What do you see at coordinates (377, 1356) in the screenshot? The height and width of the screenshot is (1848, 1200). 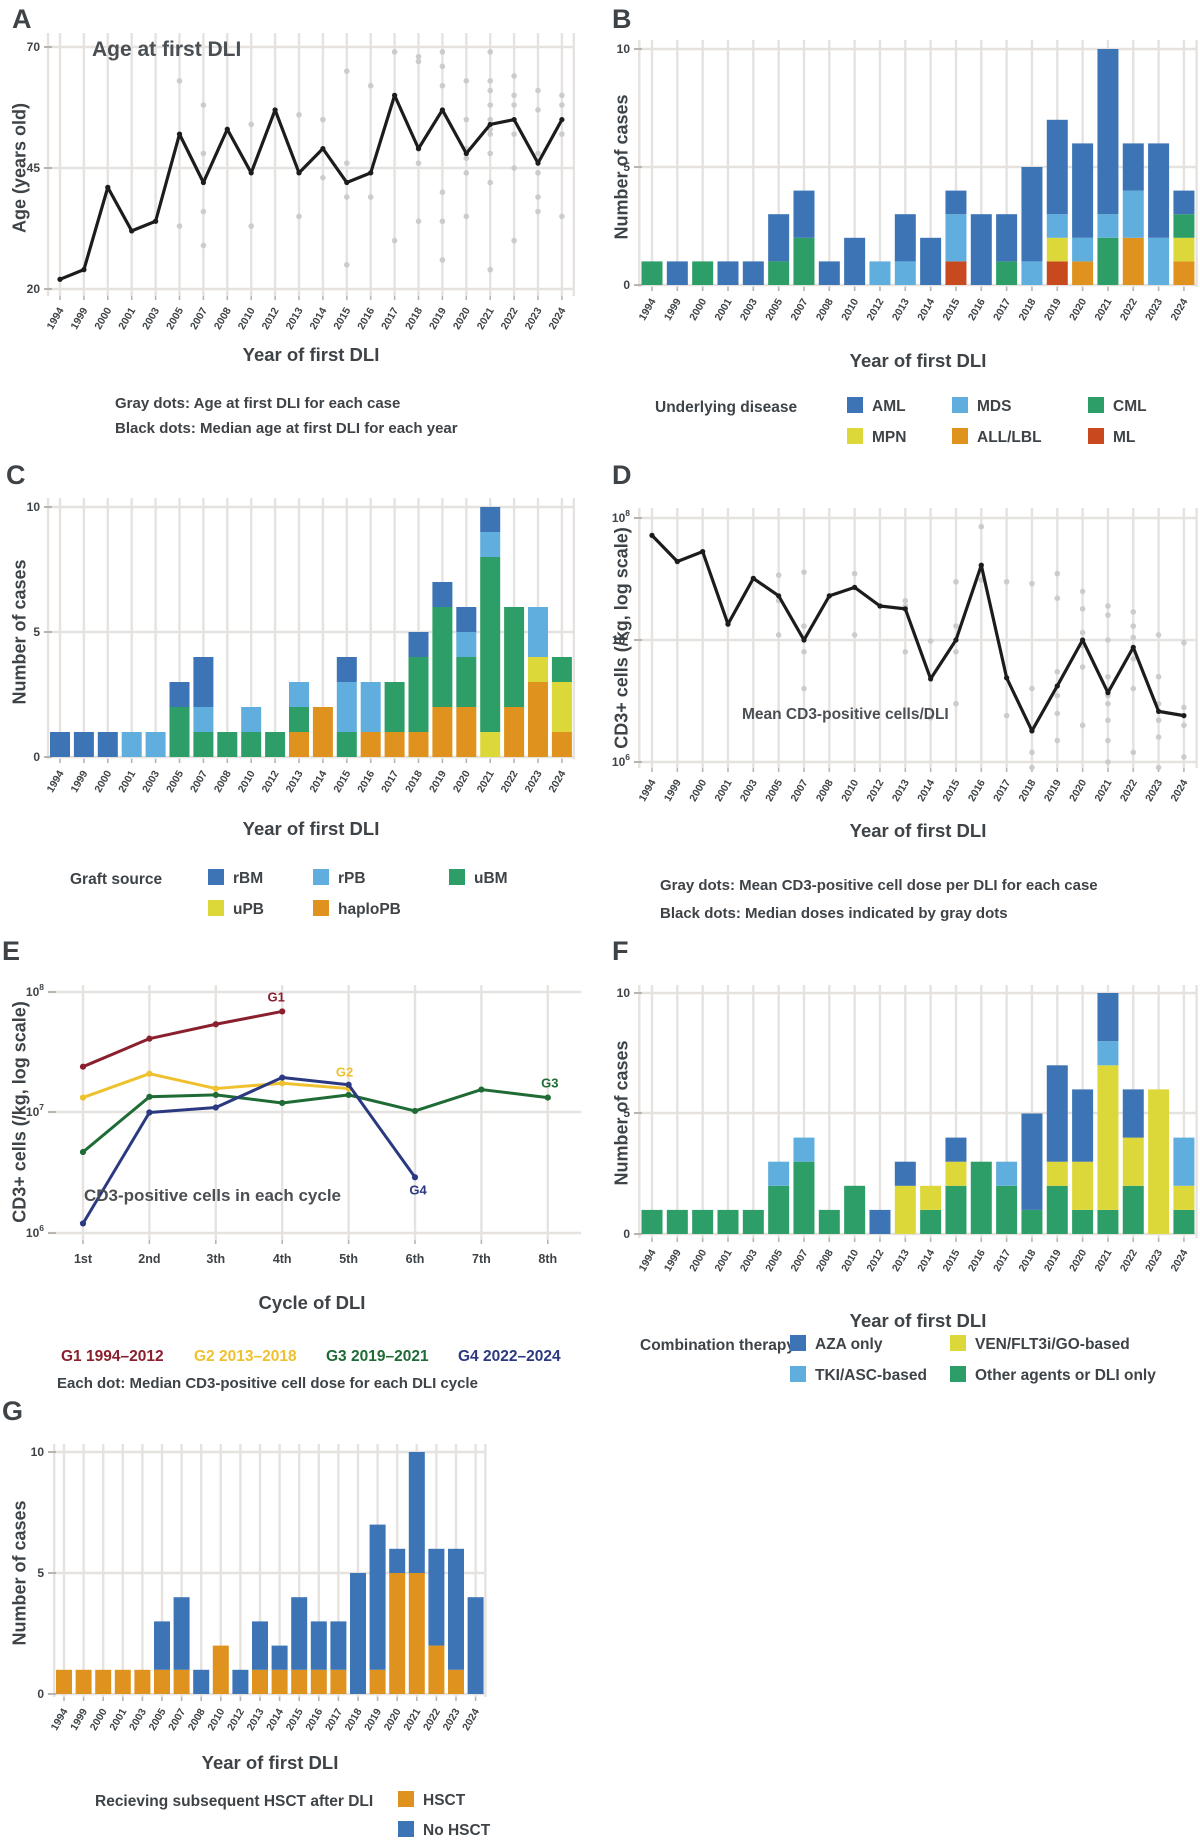 I see `legend-item-g3: G3 2019–2021` at bounding box center [377, 1356].